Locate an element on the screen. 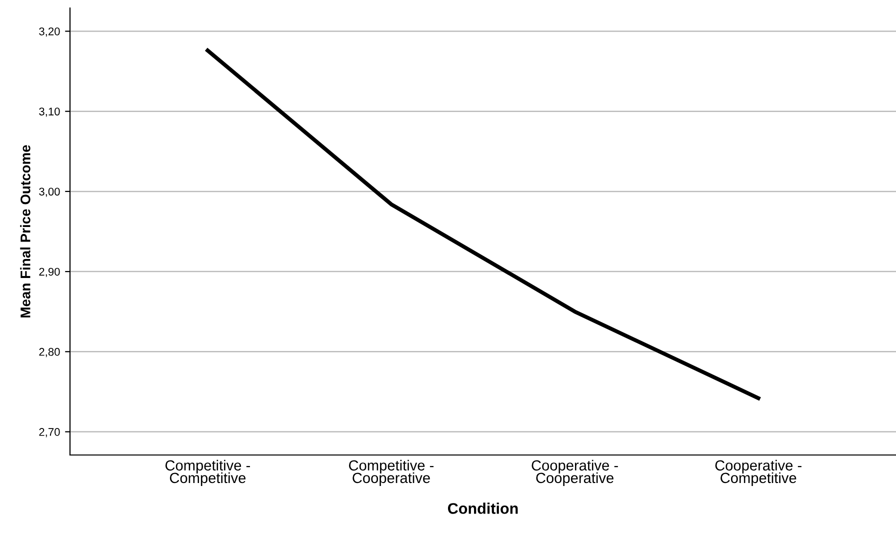 Image resolution: width=896 pixels, height=535 pixels. x-tick-label: Cooperative - Cooperative is located at coordinates (575, 473).